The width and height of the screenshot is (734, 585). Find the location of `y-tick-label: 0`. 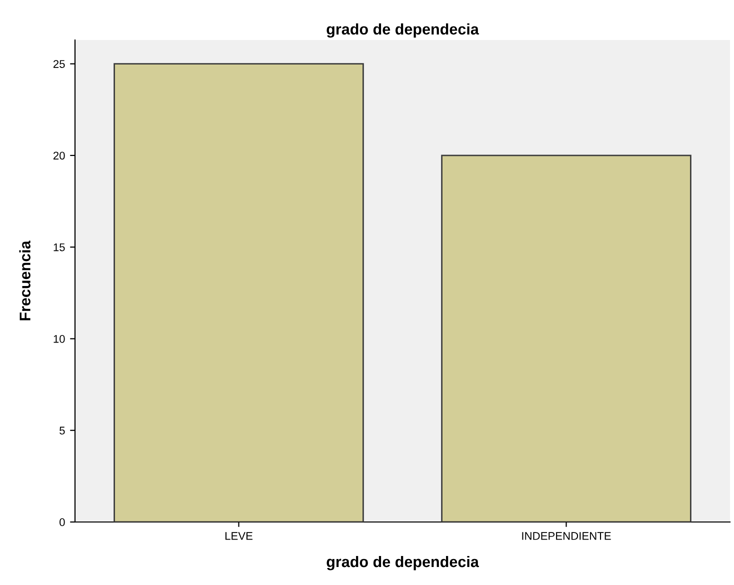

y-tick-label: 0 is located at coordinates (62, 522).